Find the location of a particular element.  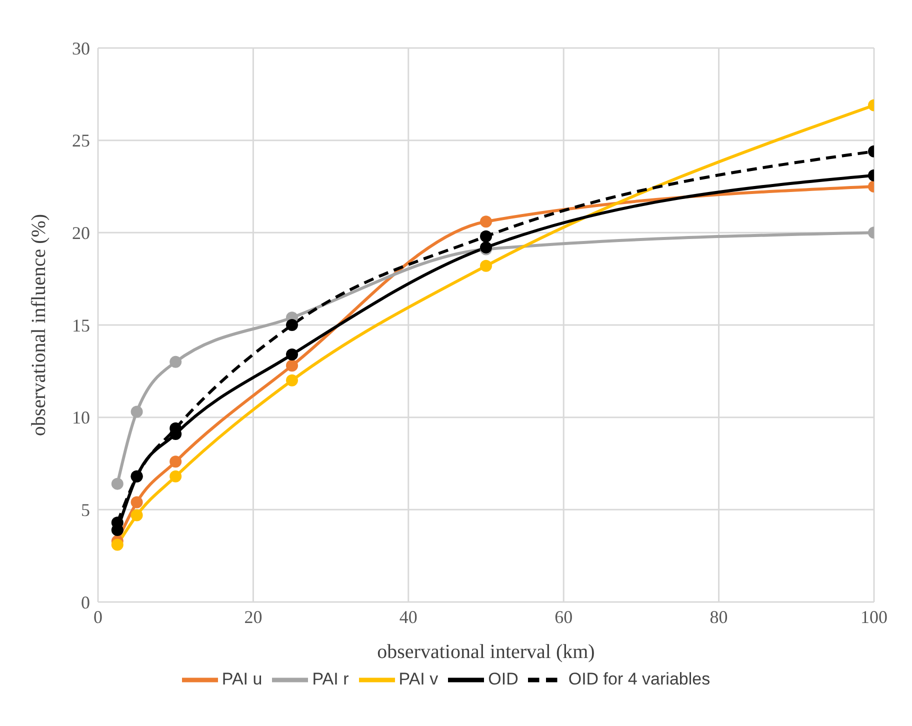

y-tick-label: 5 is located at coordinates (85, 510).